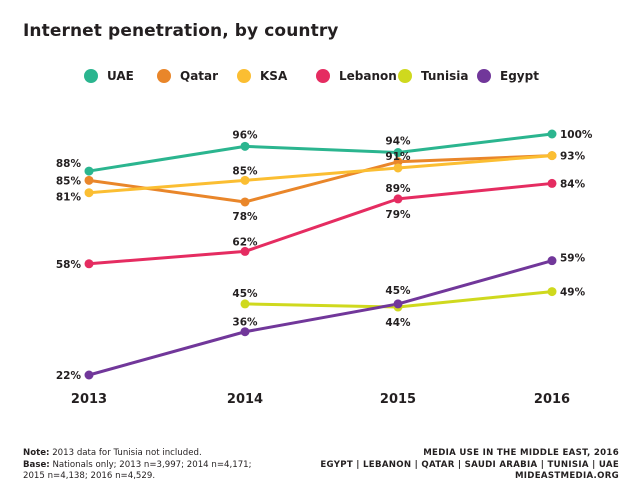 This screenshot has width=640, height=495. Describe the element at coordinates (245, 332) in the screenshot. I see `data-point-egypt-2014` at that location.